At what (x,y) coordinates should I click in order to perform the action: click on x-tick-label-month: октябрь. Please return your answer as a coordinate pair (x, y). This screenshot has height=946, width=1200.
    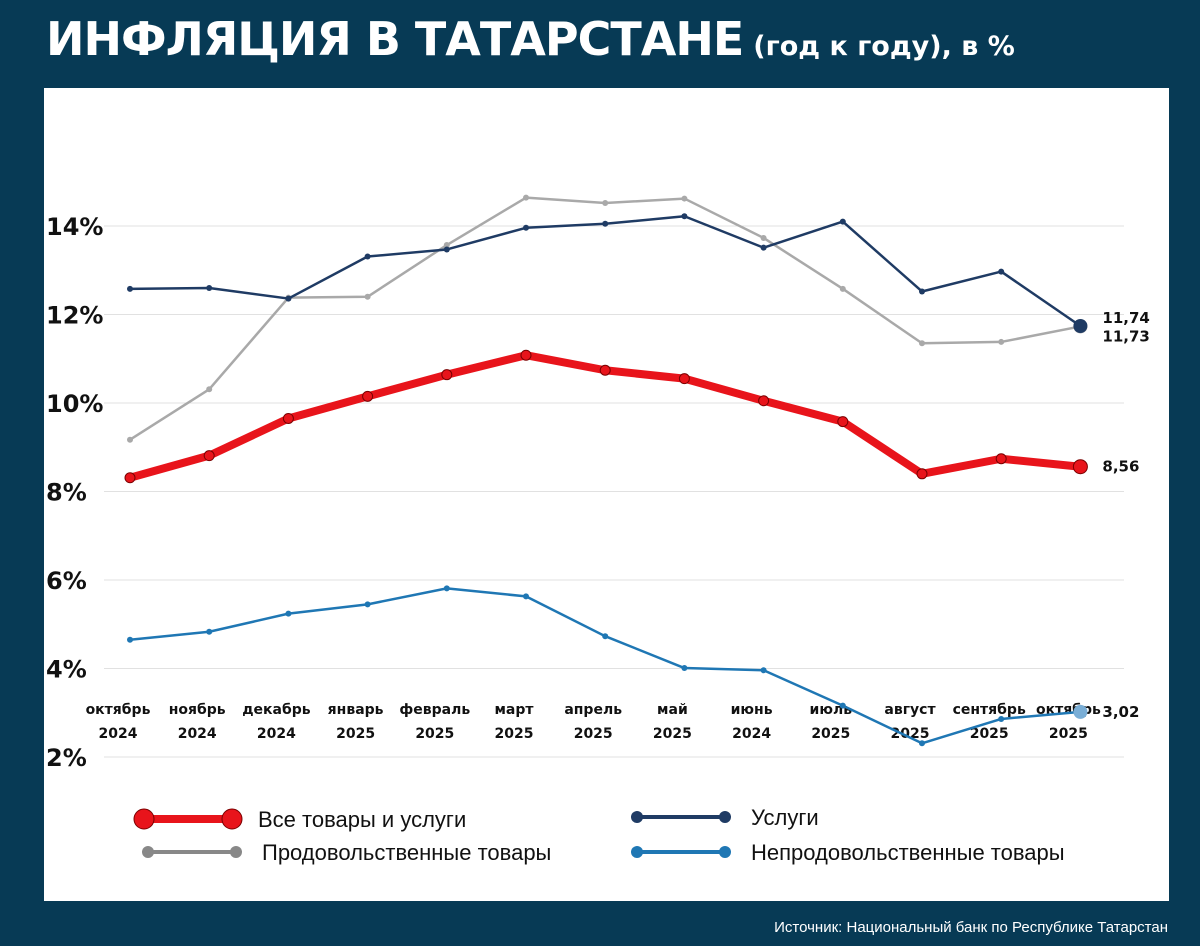
    Looking at the image, I should click on (118, 710).